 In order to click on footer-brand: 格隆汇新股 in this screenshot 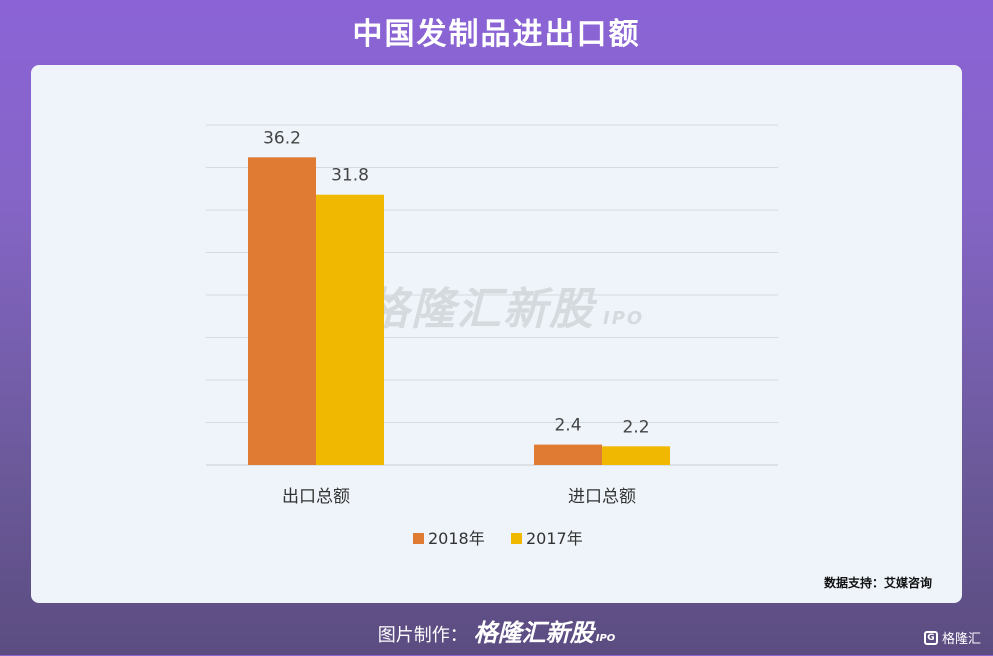, I will do `click(533, 633)`.